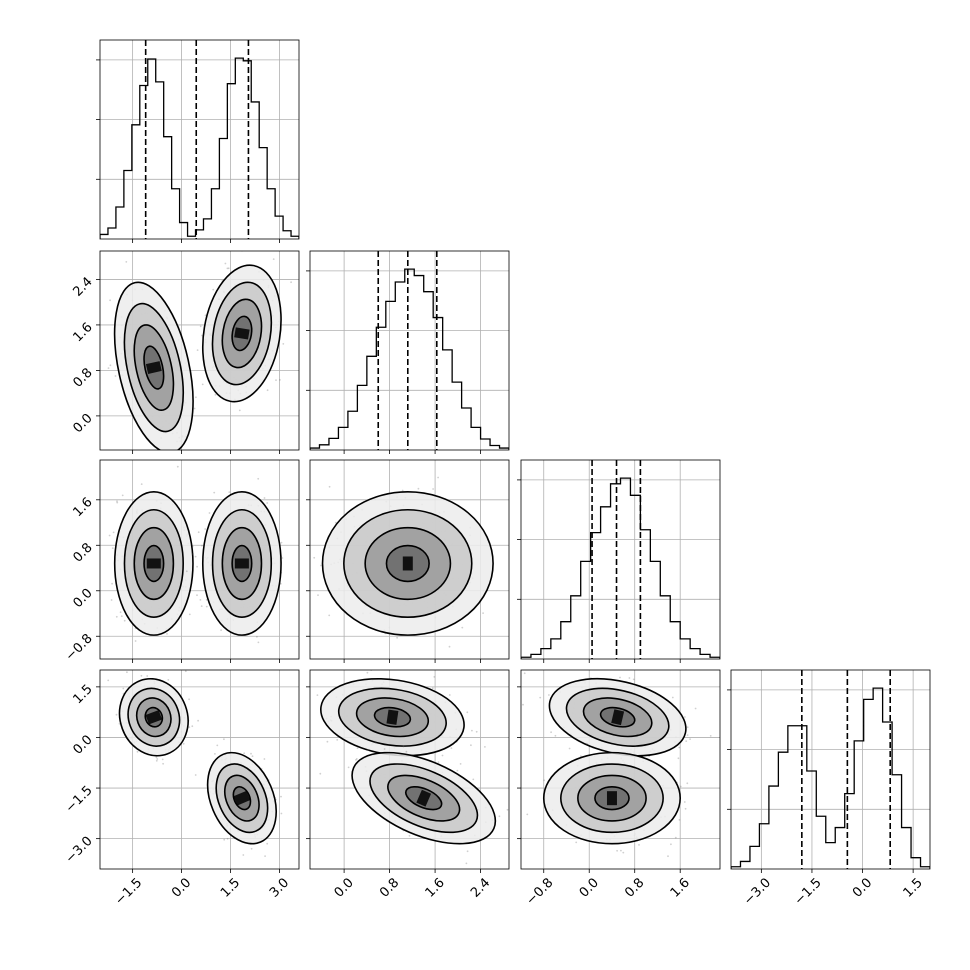 This screenshot has height=970, width=970. What do you see at coordinates (757, 891) in the screenshot?
I see `x-tick-label: −3.0` at bounding box center [757, 891].